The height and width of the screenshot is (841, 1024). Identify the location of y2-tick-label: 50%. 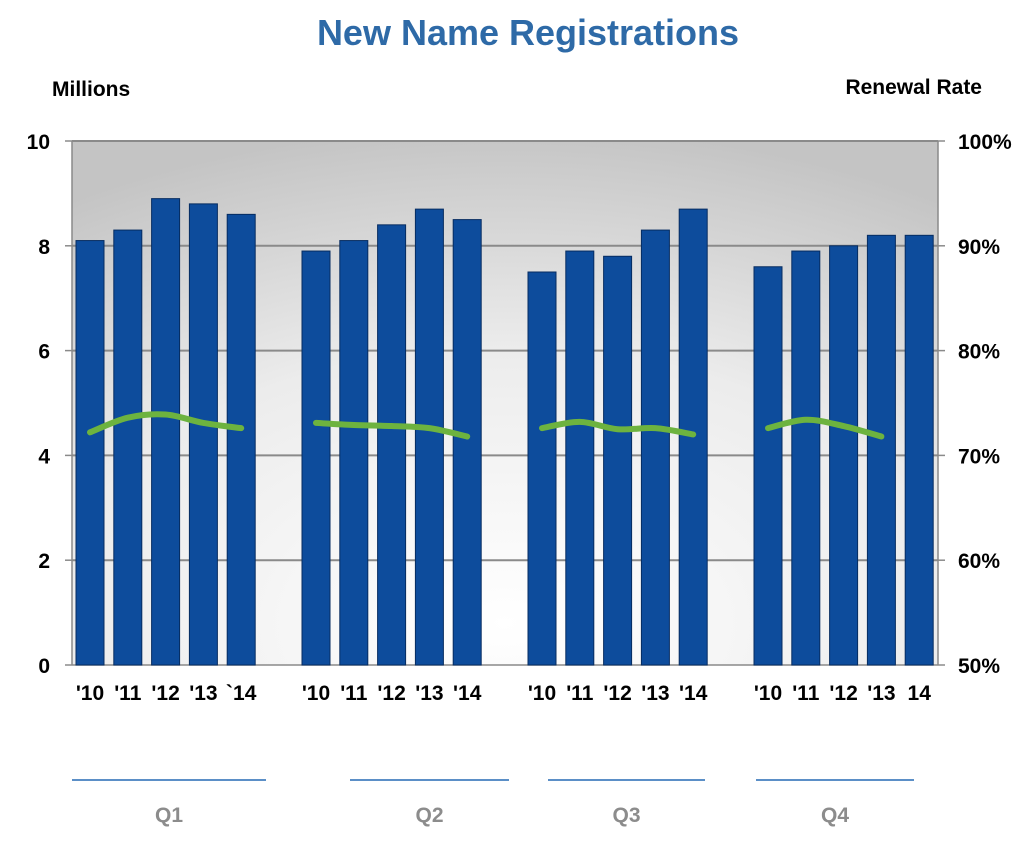
(979, 666).